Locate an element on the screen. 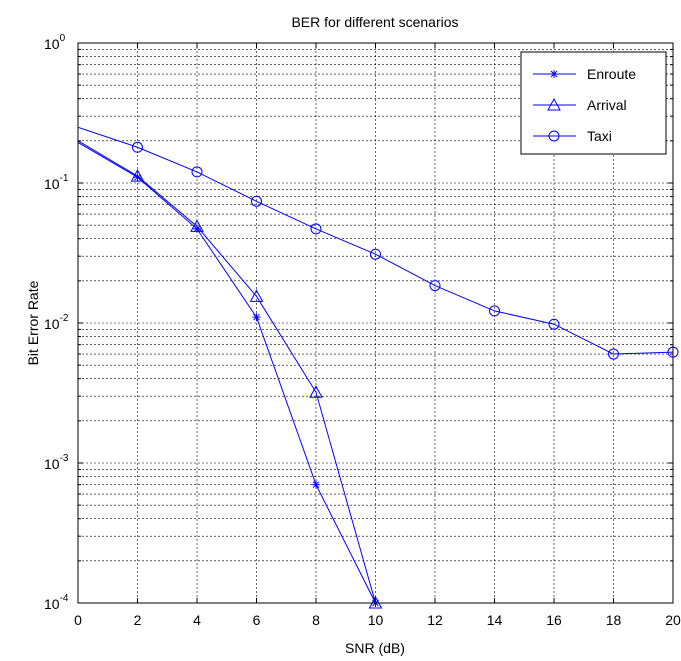  y-axis-label: Bit Error Rate is located at coordinates (33, 322).